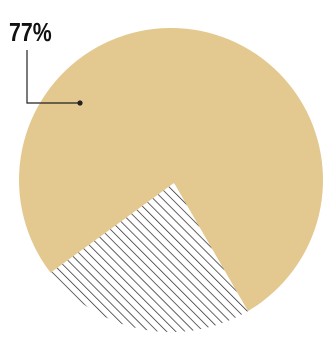  What do you see at coordinates (80, 103) in the screenshot?
I see `label-leader-dot` at bounding box center [80, 103].